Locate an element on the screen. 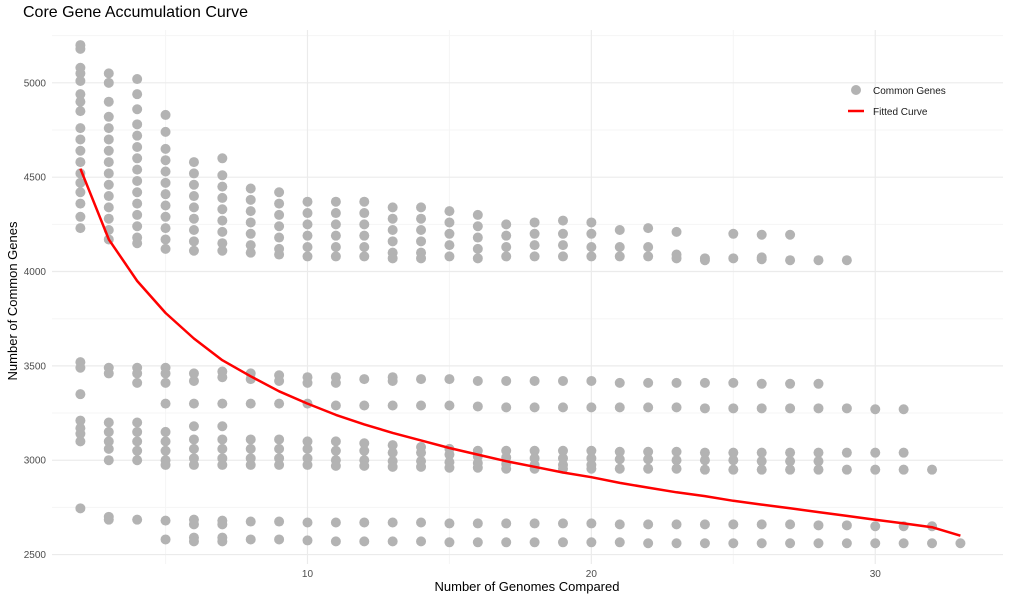  y-tick-label: 4000 is located at coordinates (35, 272).